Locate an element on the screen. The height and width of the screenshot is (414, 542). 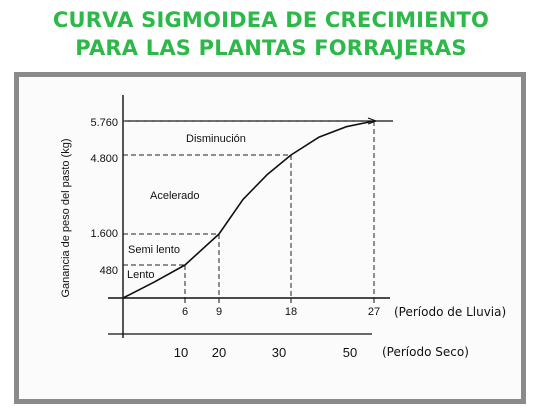
phase-label: Disminución is located at coordinates (216, 139).